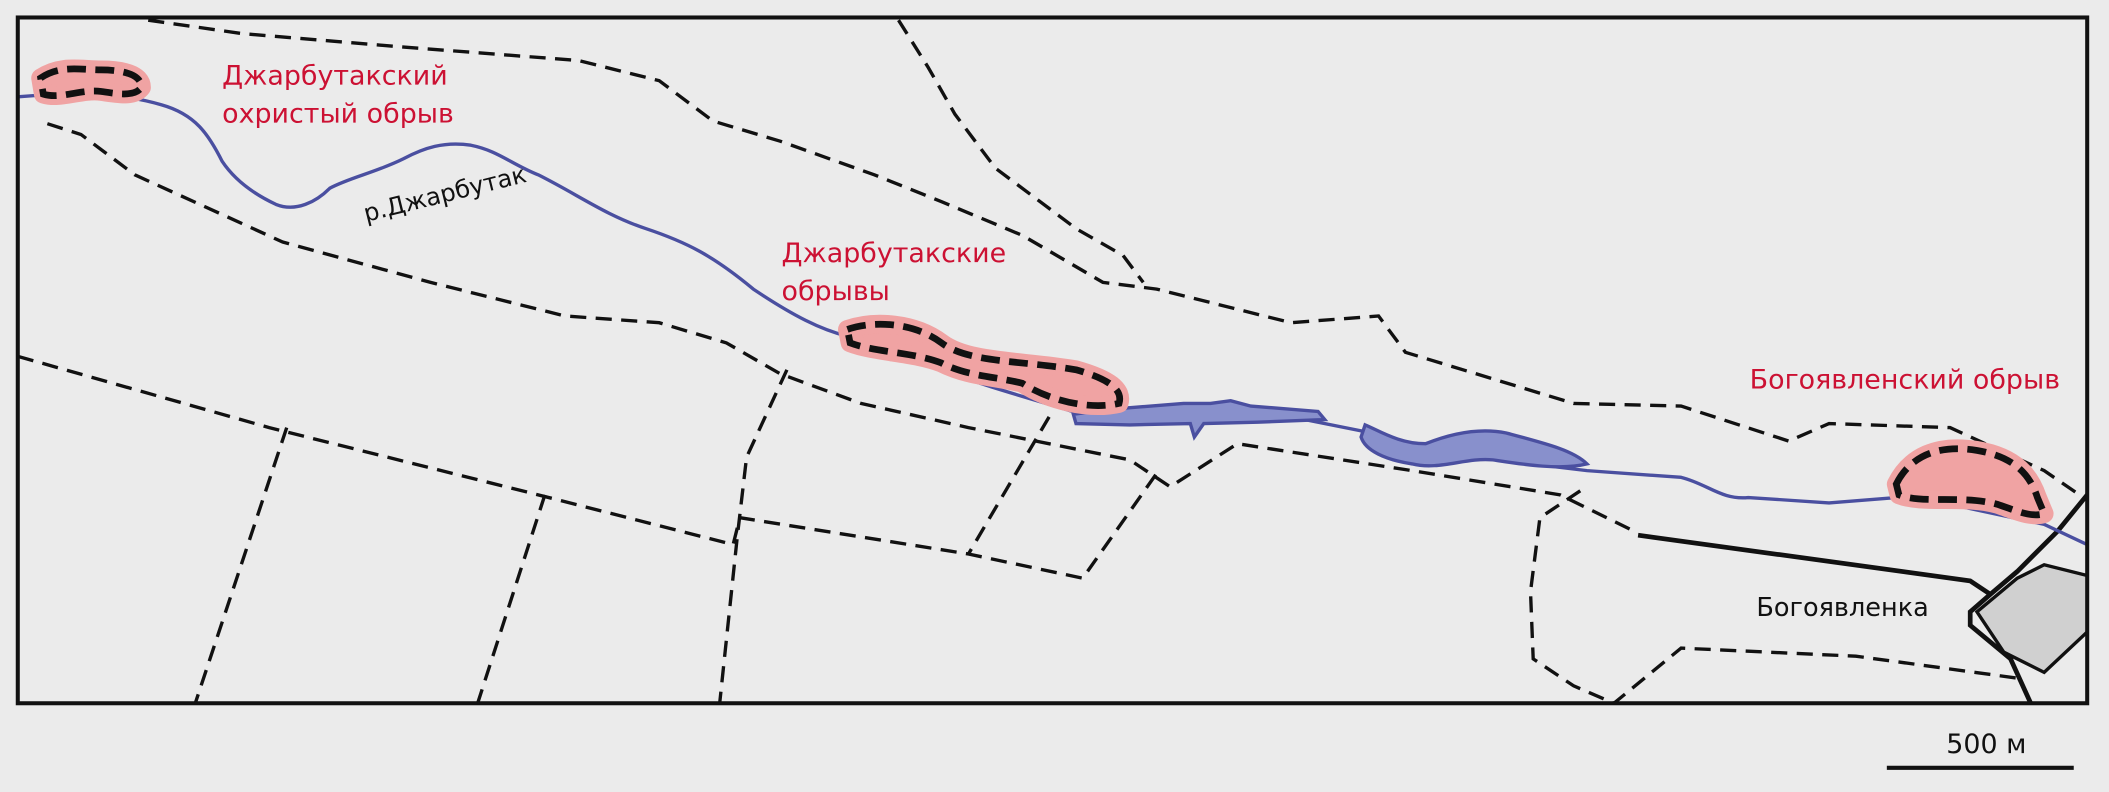 The image size is (2109, 792). Describe the element at coordinates (338, 113) in the screenshot. I see `site-label: охристый обрыв` at that location.